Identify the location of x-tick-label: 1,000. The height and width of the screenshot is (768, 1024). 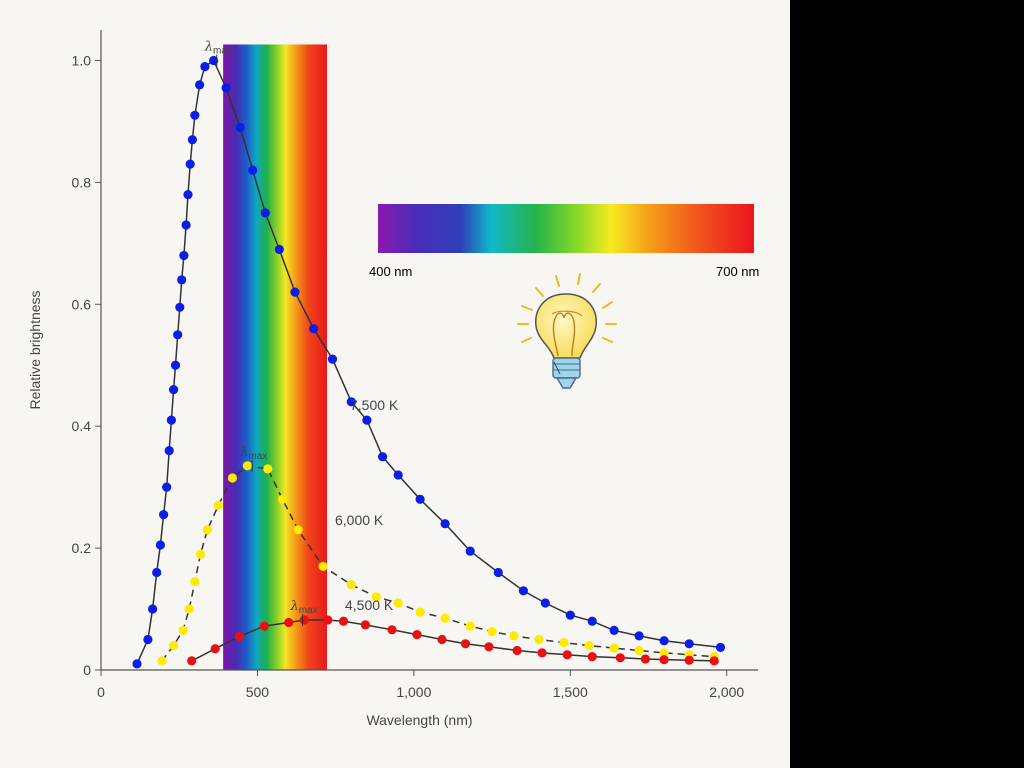
(413, 692).